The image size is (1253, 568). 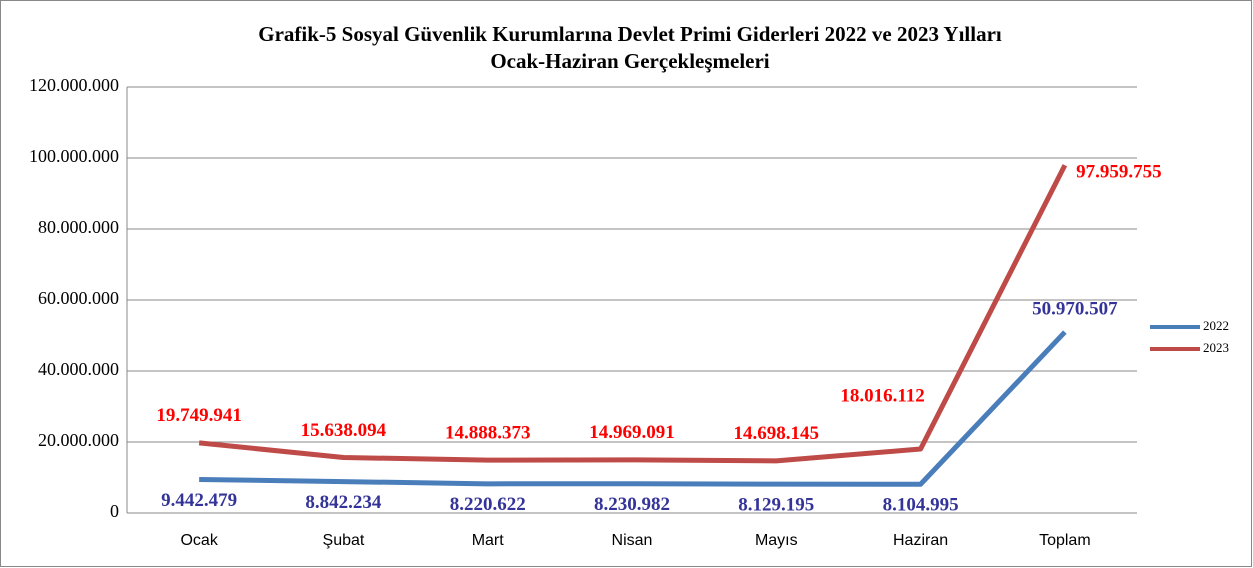 I want to click on x-tick-label: Nisan, so click(x=632, y=540).